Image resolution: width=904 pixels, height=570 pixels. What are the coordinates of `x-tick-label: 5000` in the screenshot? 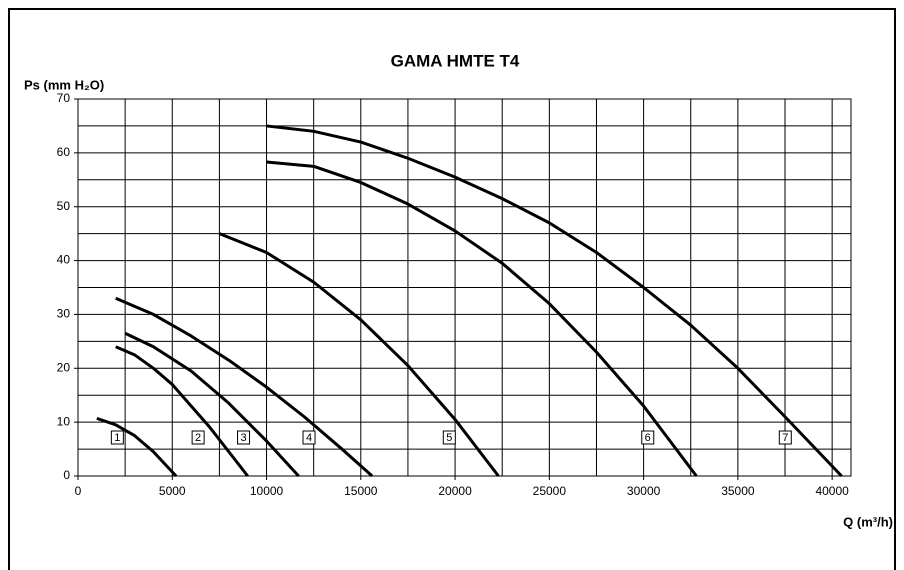 It's located at (172, 491).